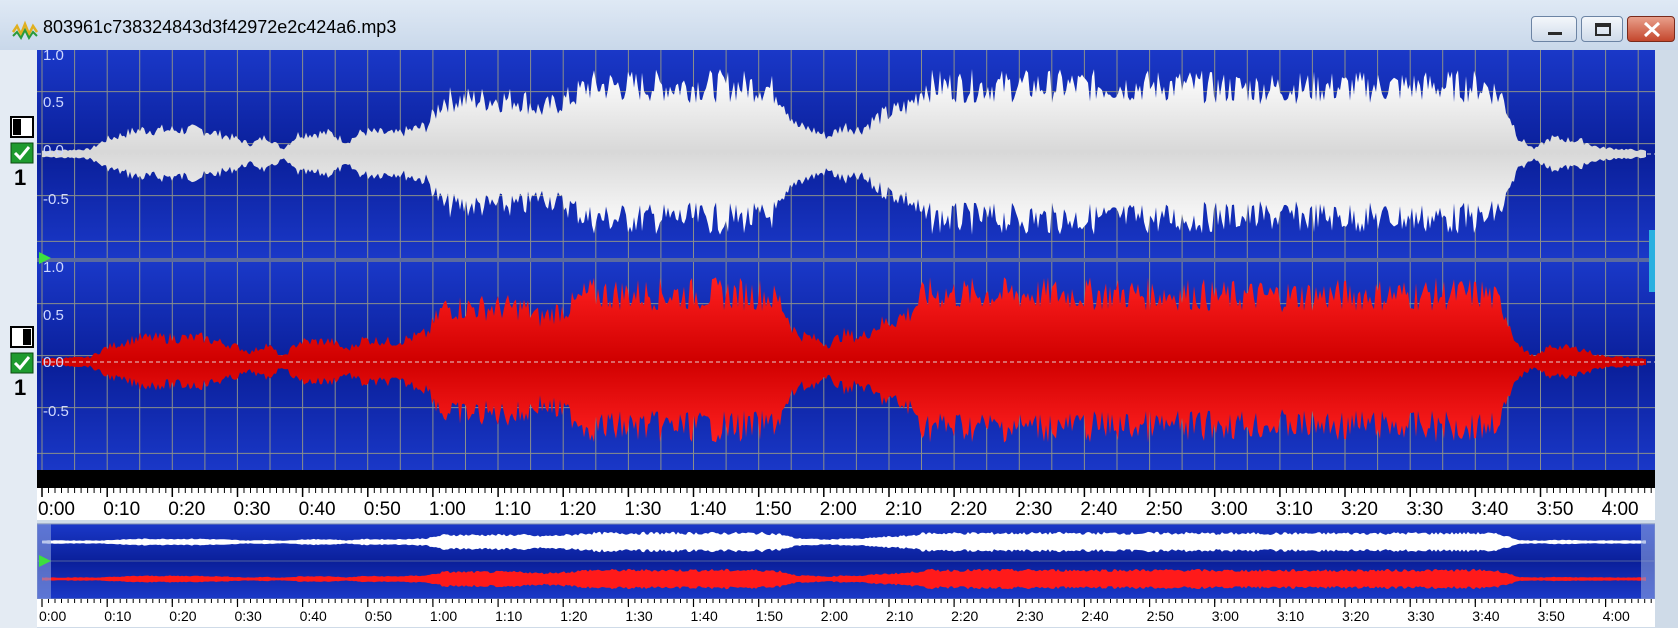  I want to click on overview-time-label: 2:50, so click(1160, 616).